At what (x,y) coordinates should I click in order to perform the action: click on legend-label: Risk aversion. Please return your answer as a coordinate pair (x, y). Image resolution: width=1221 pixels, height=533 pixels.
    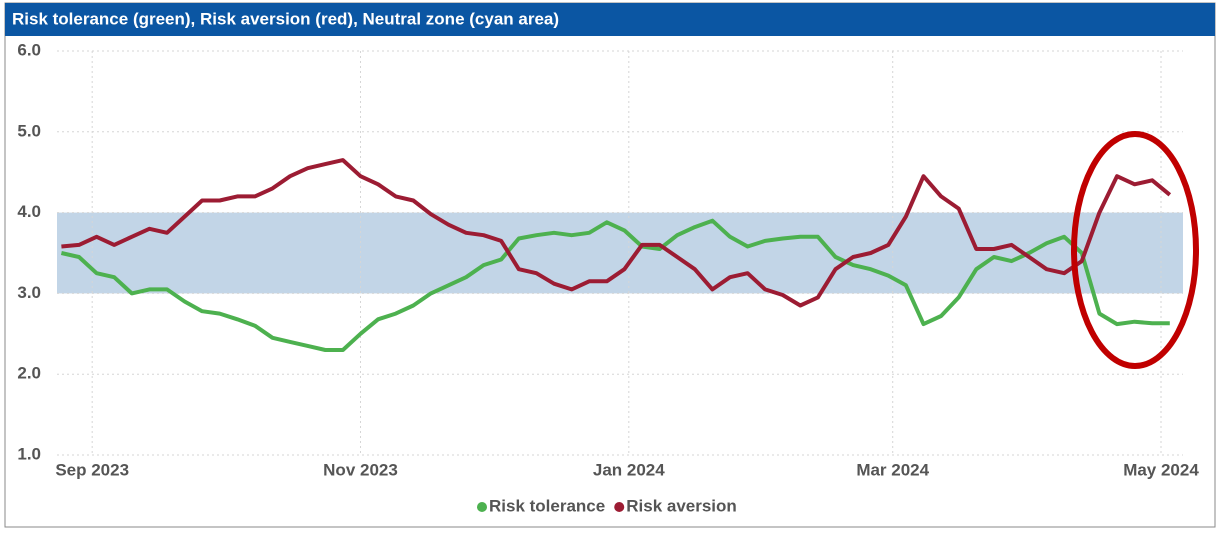
    Looking at the image, I should click on (681, 505).